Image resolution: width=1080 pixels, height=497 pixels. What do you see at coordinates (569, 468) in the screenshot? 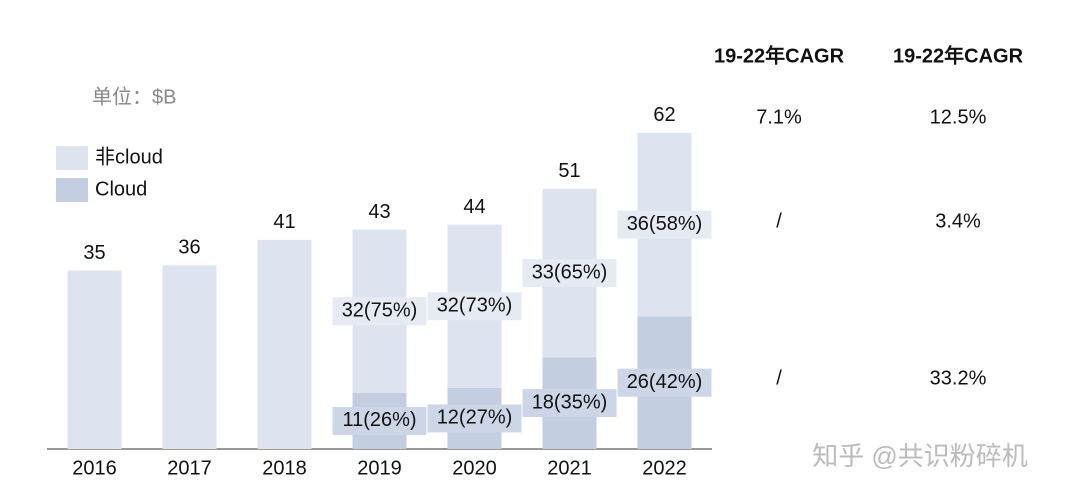
I see `x-tick-label: 2021` at bounding box center [569, 468].